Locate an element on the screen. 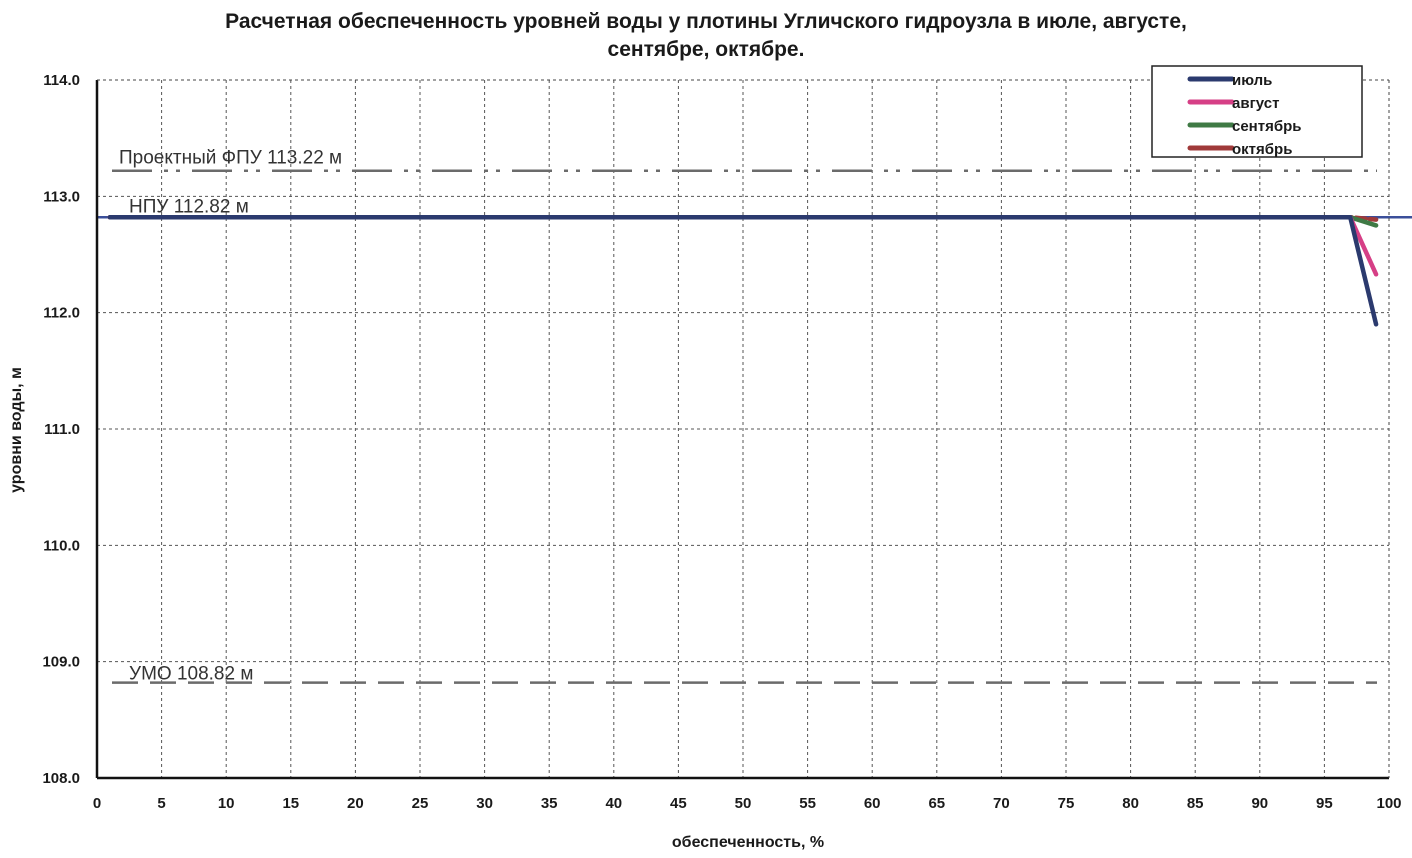 This screenshot has width=1412, height=858. x-tick-label: 10 is located at coordinates (226, 803).